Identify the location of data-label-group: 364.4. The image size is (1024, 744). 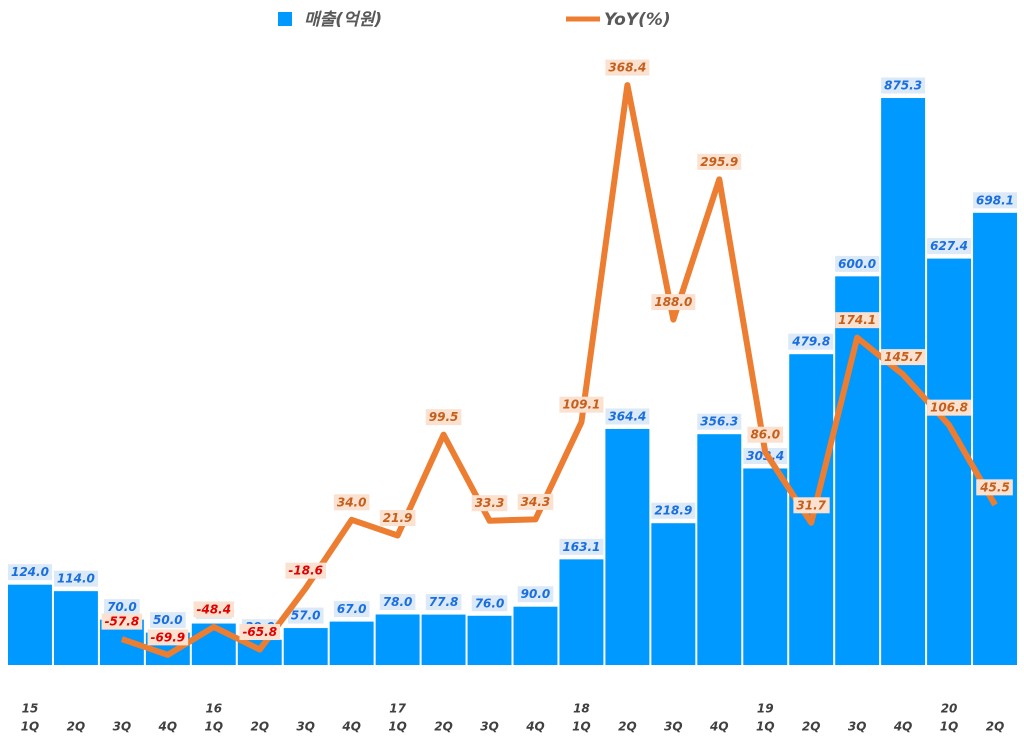
(627, 416).